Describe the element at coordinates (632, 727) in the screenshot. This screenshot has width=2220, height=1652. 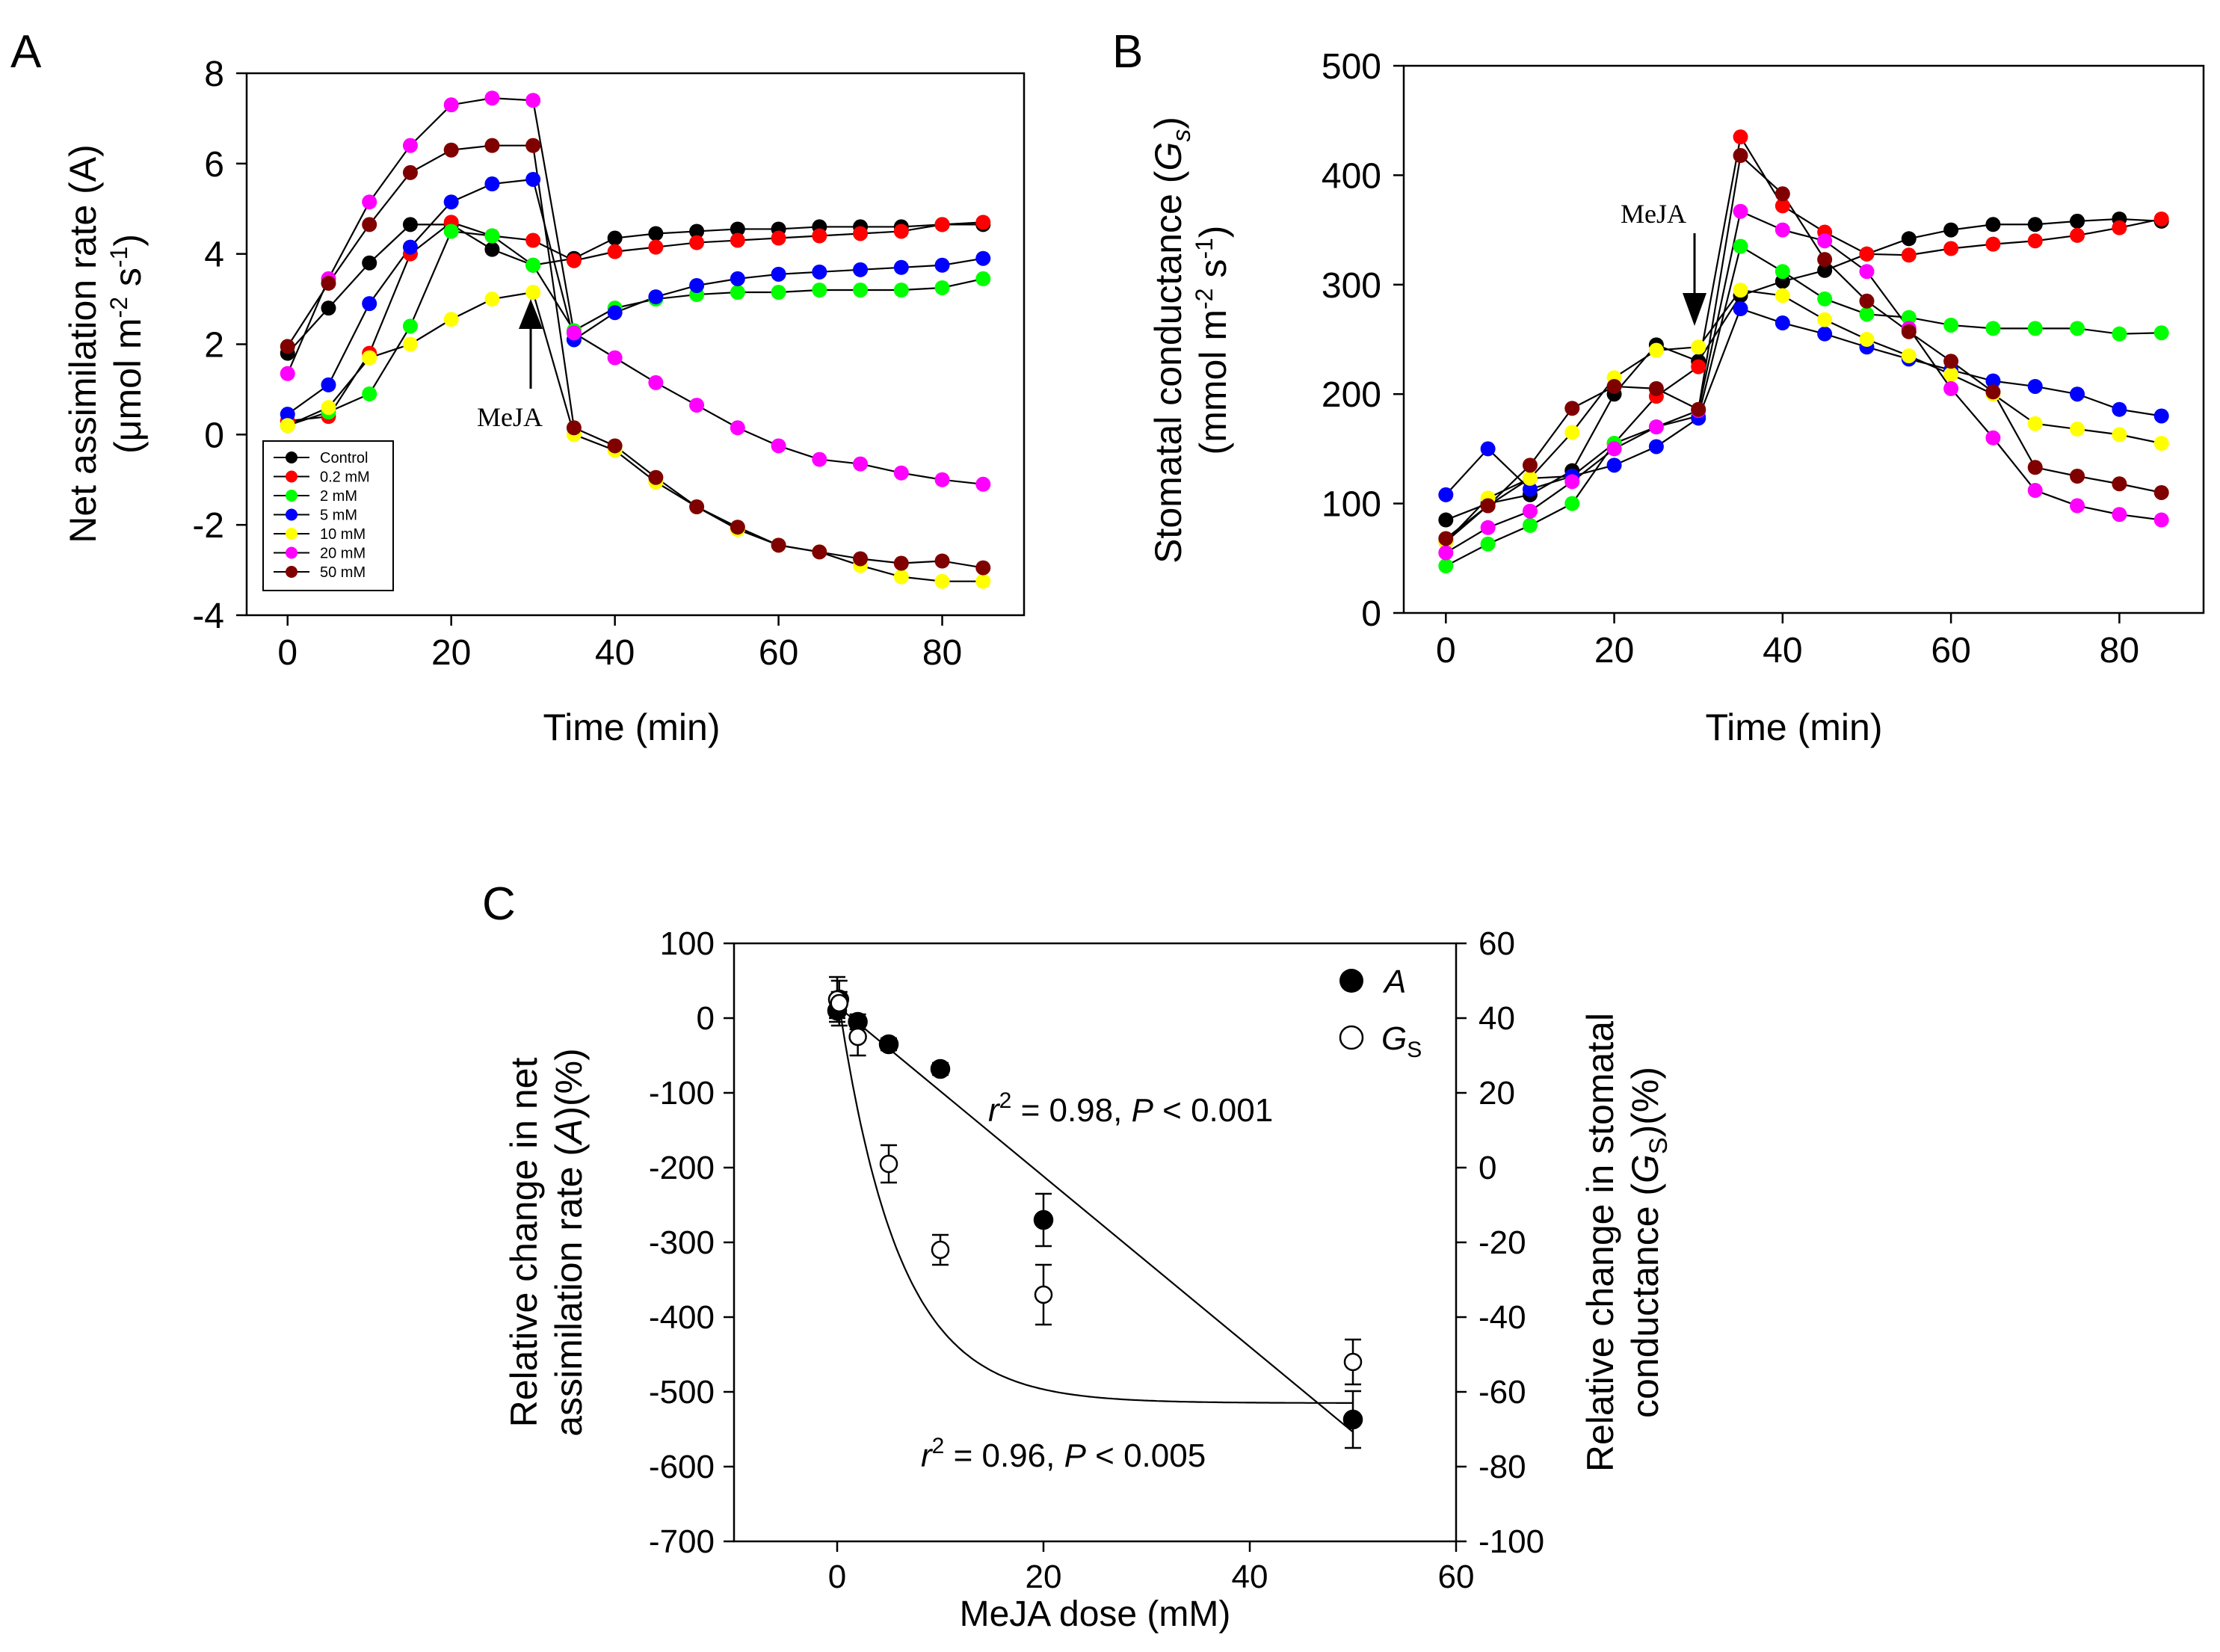
I see `panel-a-x-axis-label: Time (min)` at that location.